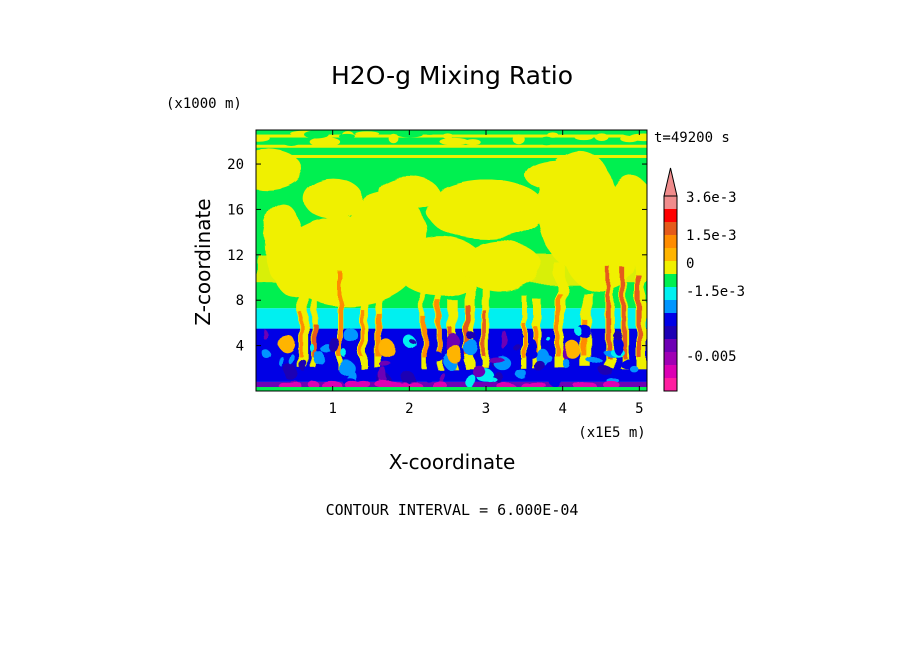  I want to click on chart-title: H2O-g Mixing Ratio, so click(452, 75).